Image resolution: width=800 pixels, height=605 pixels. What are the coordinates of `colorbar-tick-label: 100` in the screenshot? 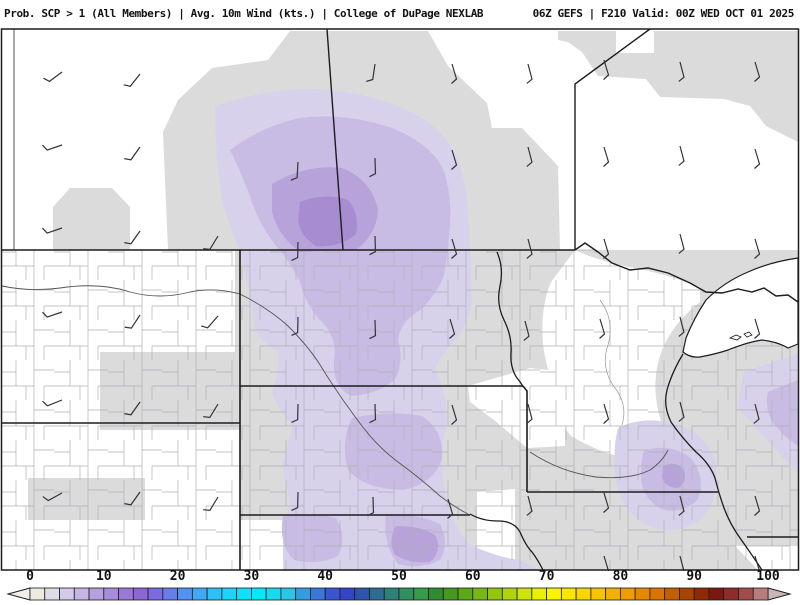 It's located at (768, 576).